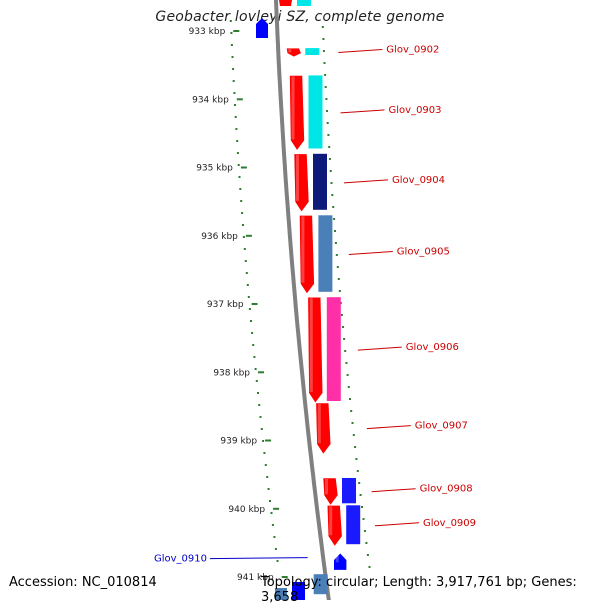 This screenshot has width=600, height=605. What do you see at coordinates (441, 426) in the screenshot?
I see `gene-label: Glov_0907` at bounding box center [441, 426].